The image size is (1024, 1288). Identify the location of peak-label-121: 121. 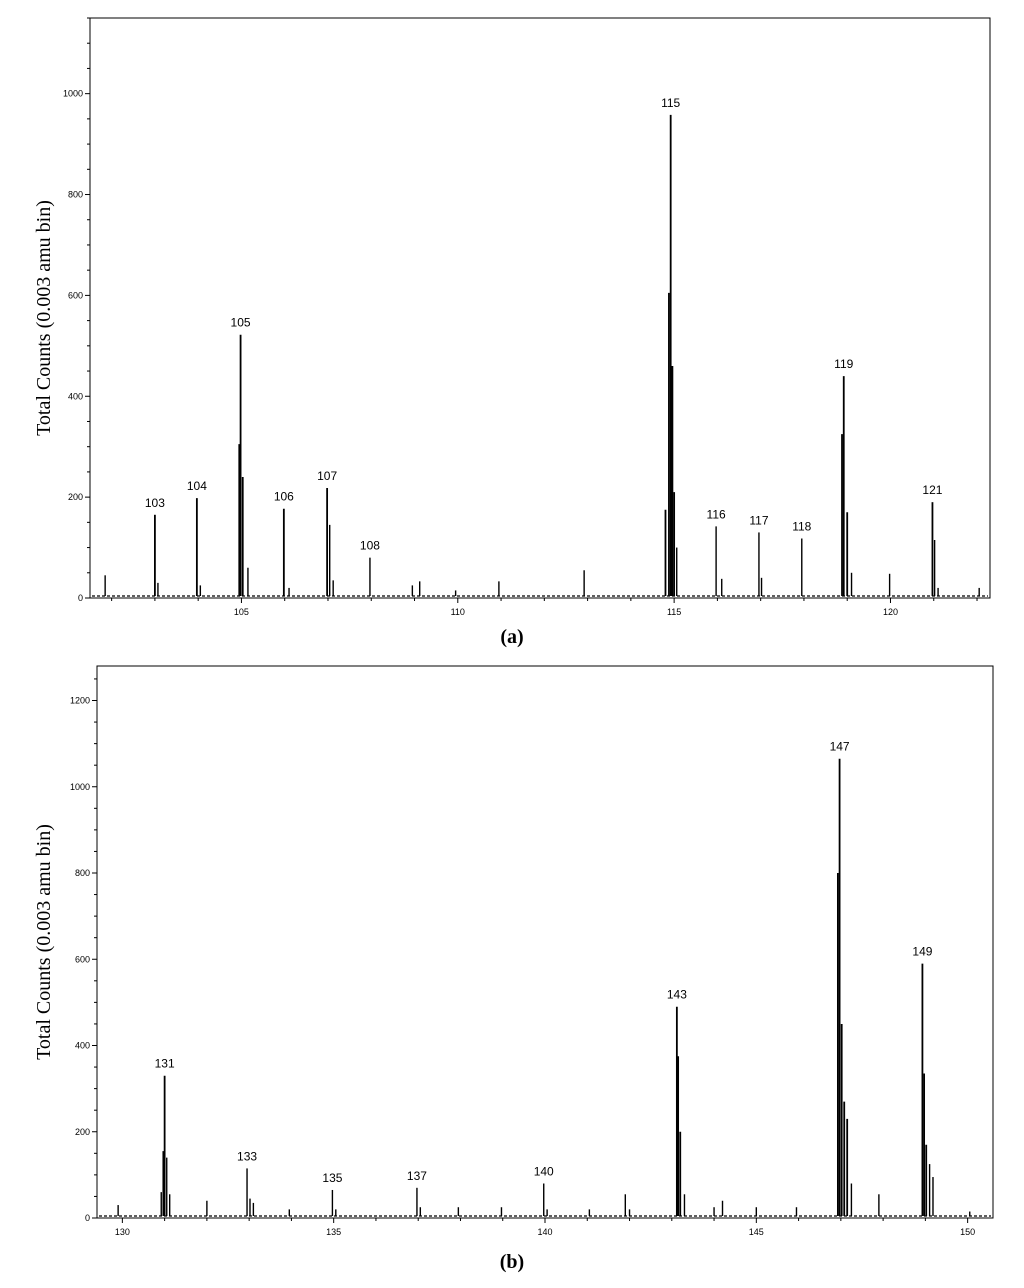
(932, 490).